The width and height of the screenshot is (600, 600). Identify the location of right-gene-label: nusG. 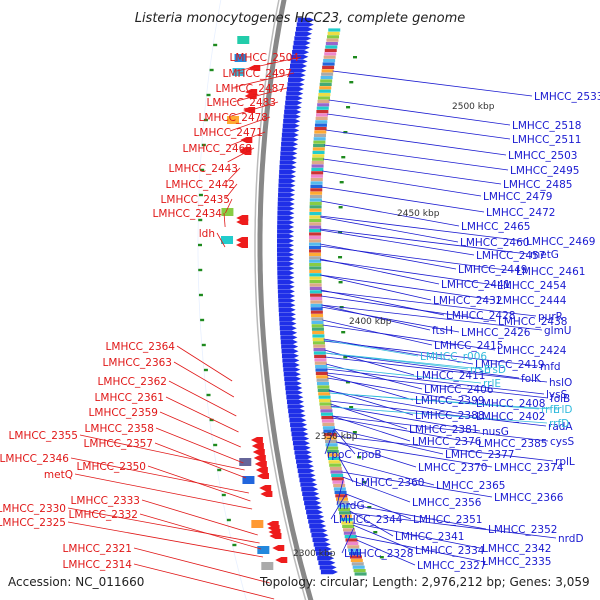
(495, 432).